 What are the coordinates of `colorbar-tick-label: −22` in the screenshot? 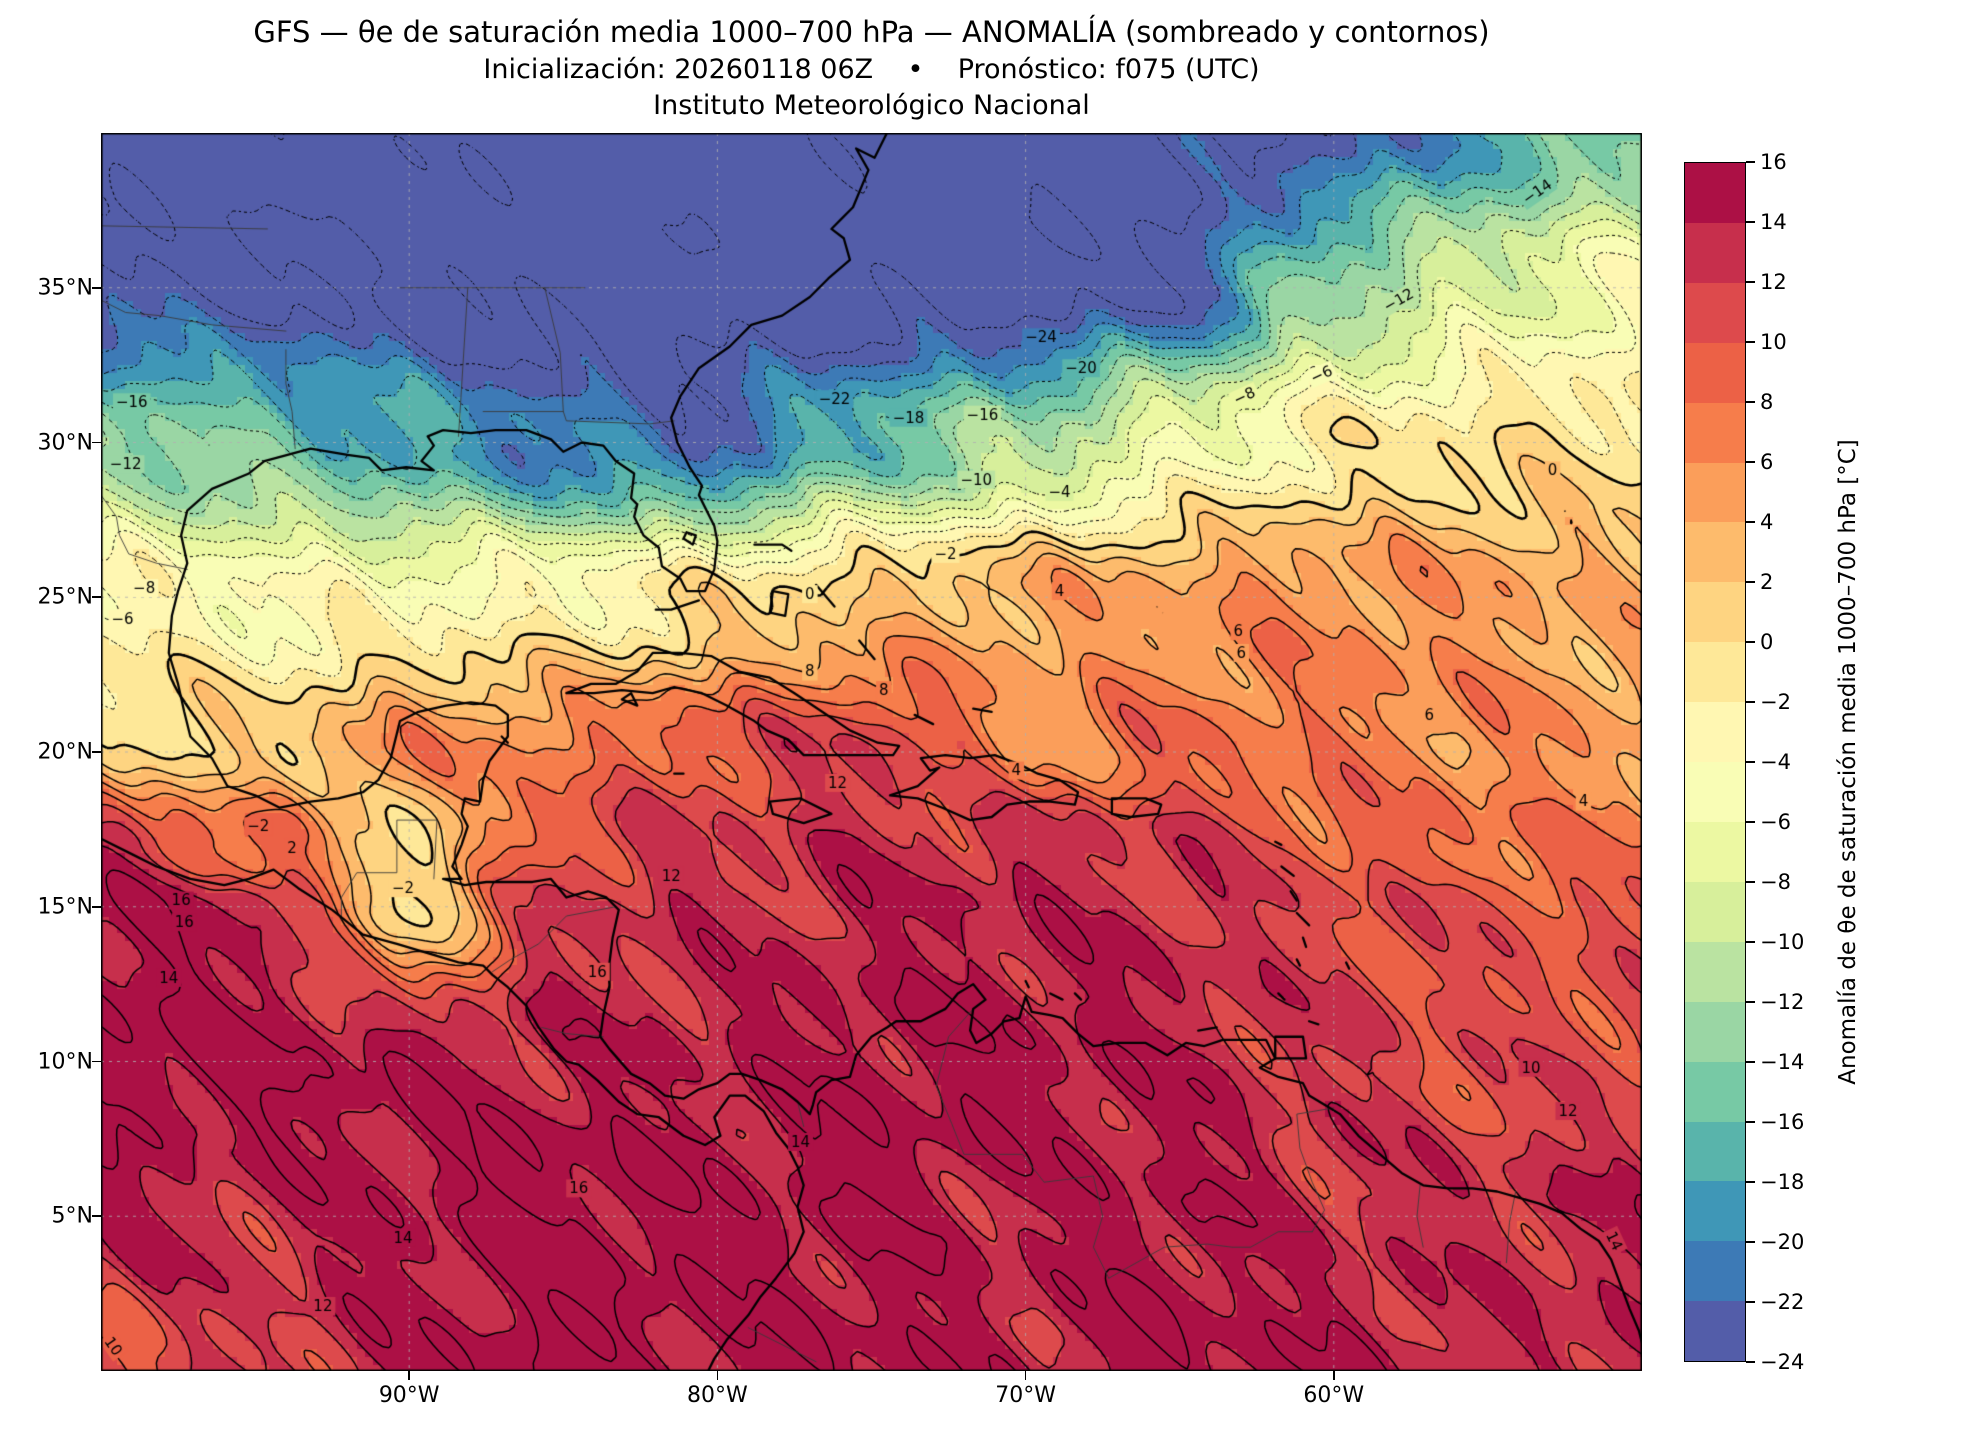 It's located at (1782, 1302).